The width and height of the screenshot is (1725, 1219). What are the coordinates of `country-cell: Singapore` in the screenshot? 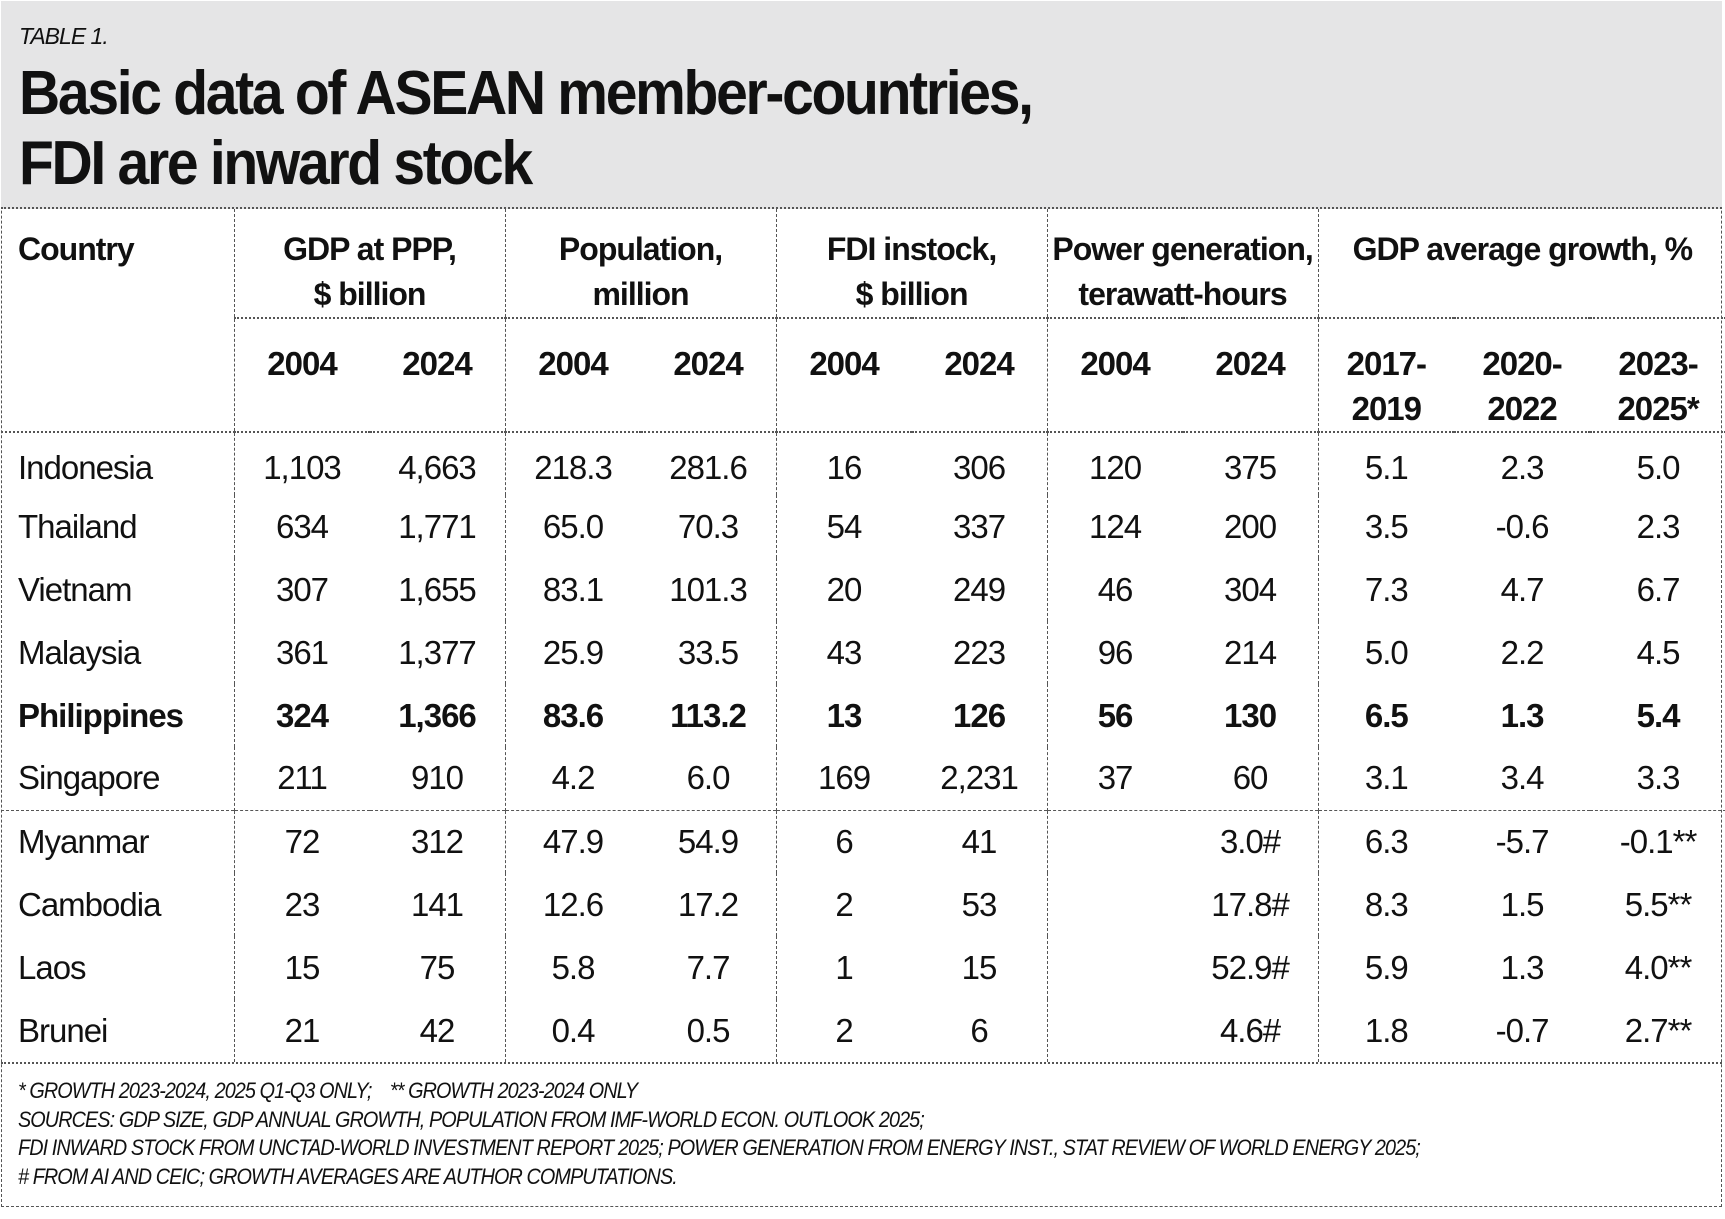 It's located at (89, 778).